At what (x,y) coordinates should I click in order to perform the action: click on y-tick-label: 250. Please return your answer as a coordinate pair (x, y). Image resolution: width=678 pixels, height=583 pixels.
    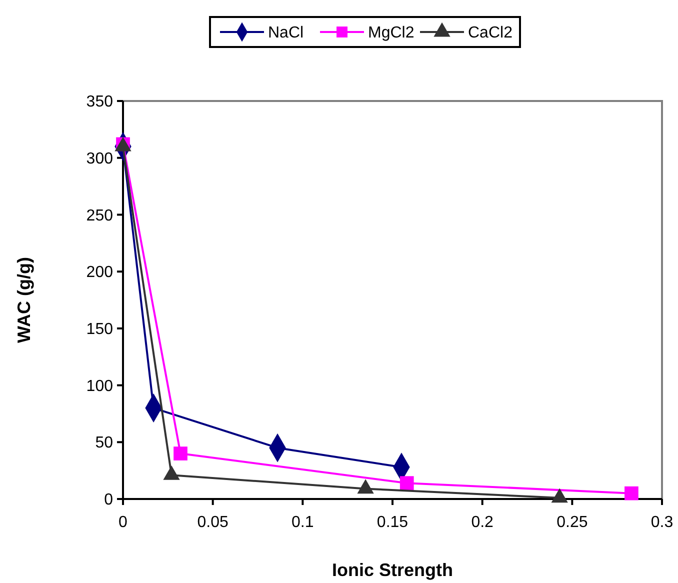
    Looking at the image, I should click on (100, 215).